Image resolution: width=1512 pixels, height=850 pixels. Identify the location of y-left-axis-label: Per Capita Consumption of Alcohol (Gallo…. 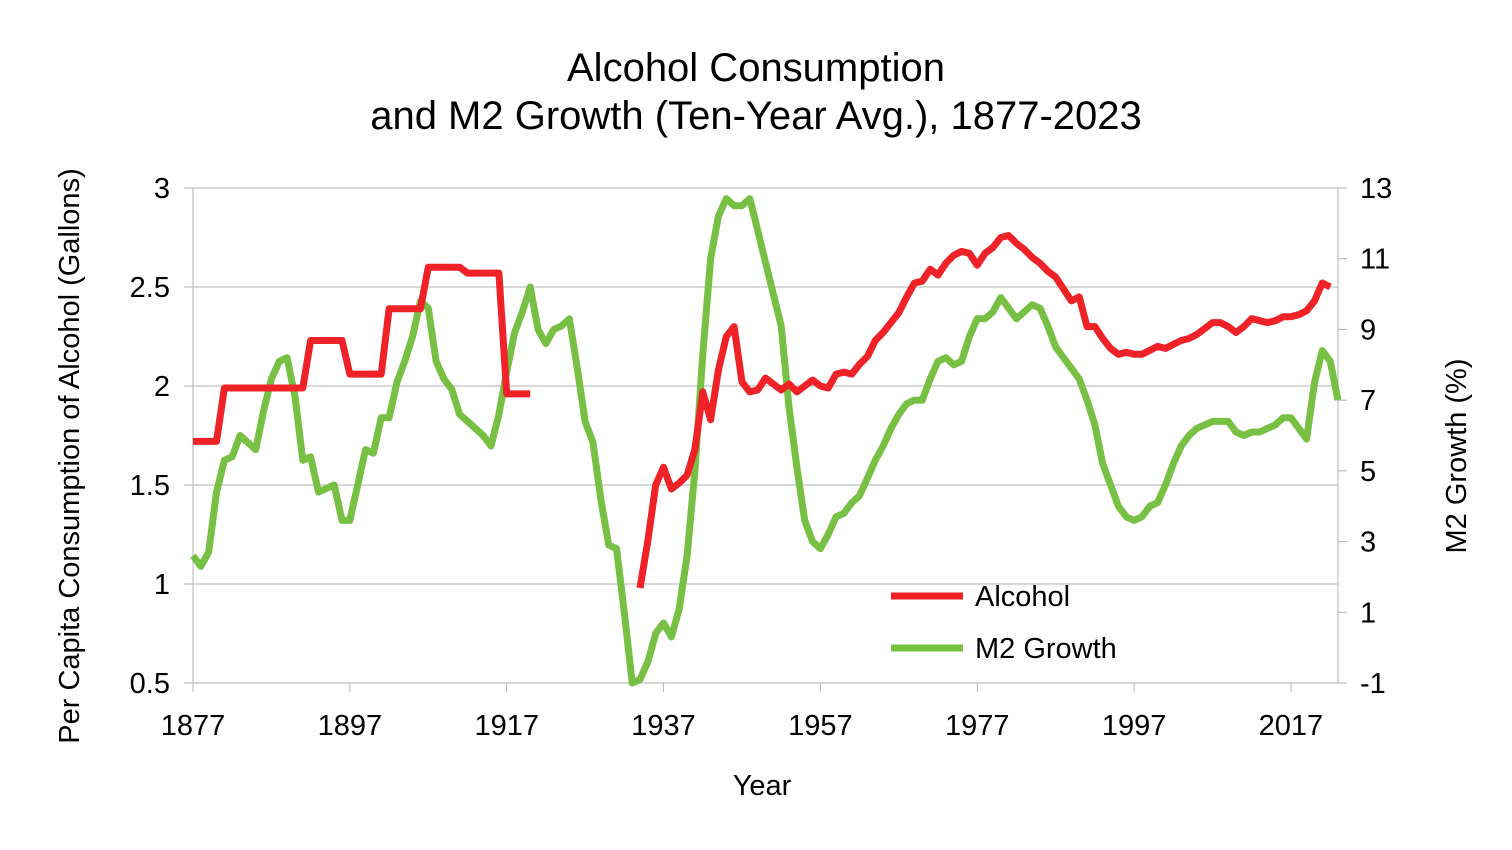
(70, 455).